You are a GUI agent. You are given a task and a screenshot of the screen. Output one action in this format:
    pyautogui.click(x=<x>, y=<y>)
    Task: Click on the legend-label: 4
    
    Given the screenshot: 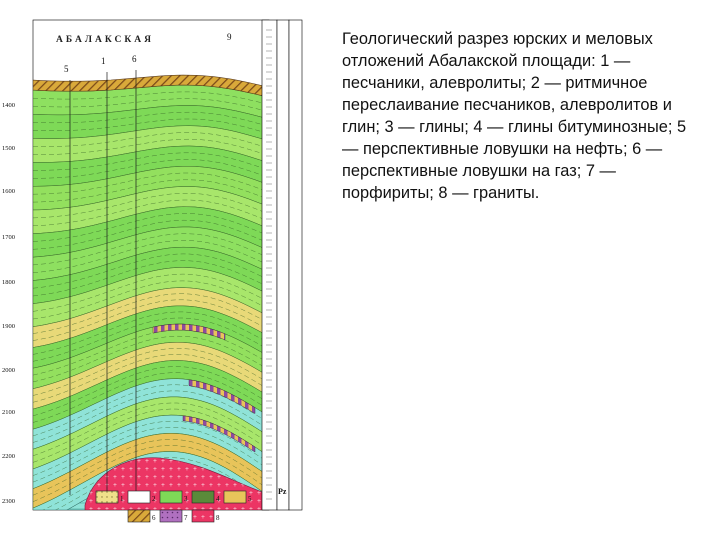 What is the action you would take?
    pyautogui.click(x=218, y=499)
    